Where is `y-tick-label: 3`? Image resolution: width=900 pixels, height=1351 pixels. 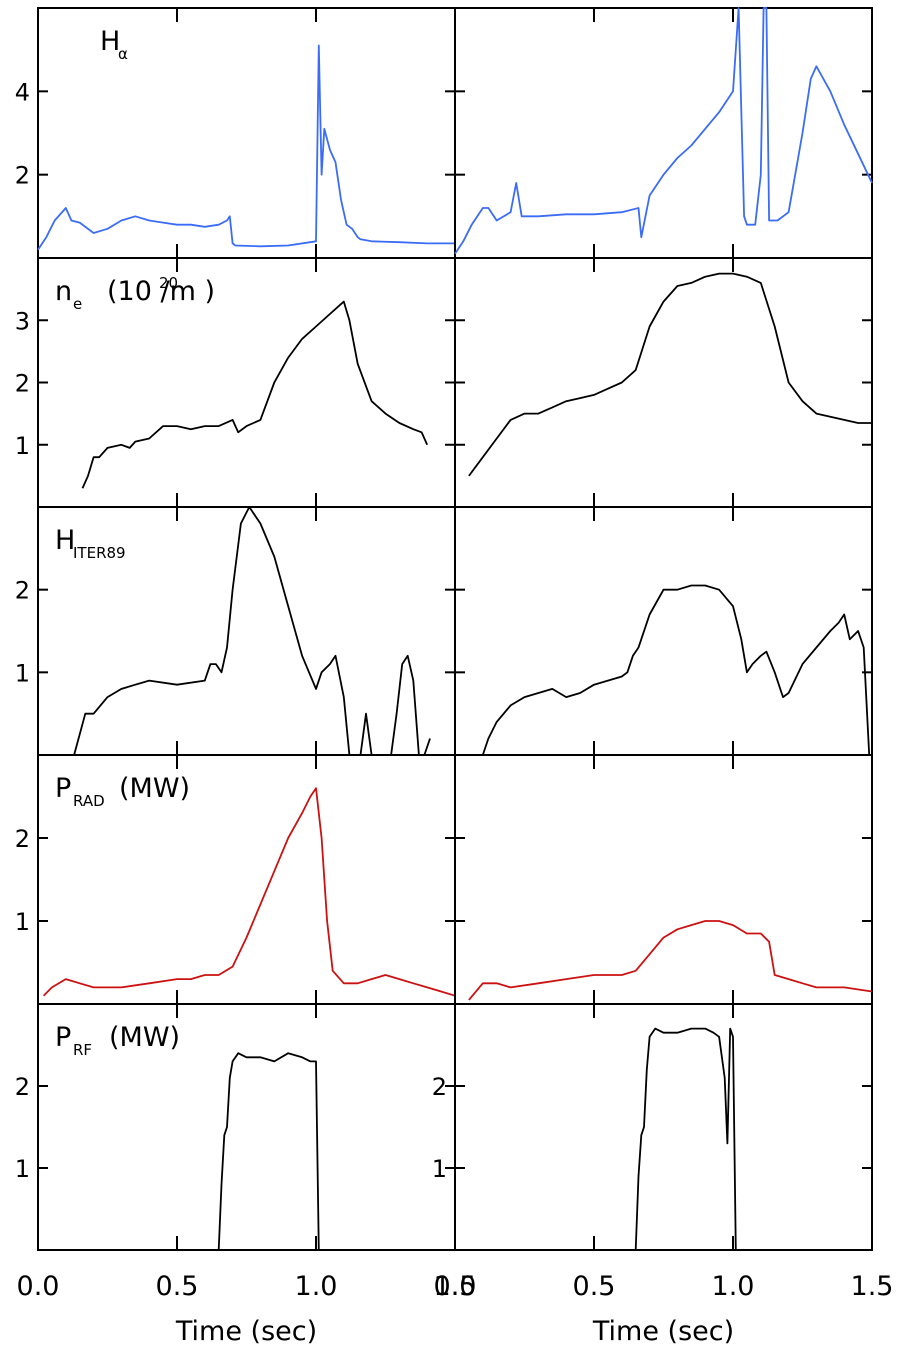 y-tick-label: 3 is located at coordinates (22, 321).